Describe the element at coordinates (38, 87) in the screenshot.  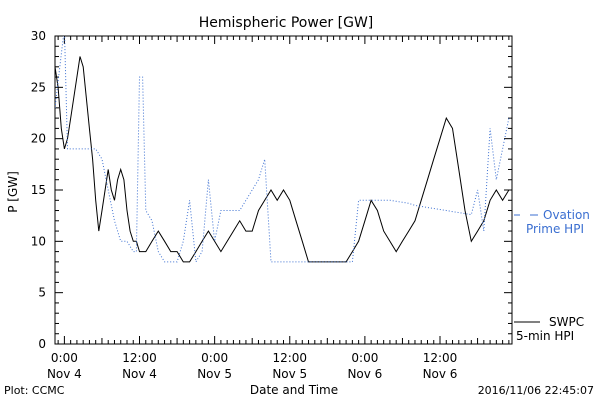
I see `y-tick-label: 25` at that location.